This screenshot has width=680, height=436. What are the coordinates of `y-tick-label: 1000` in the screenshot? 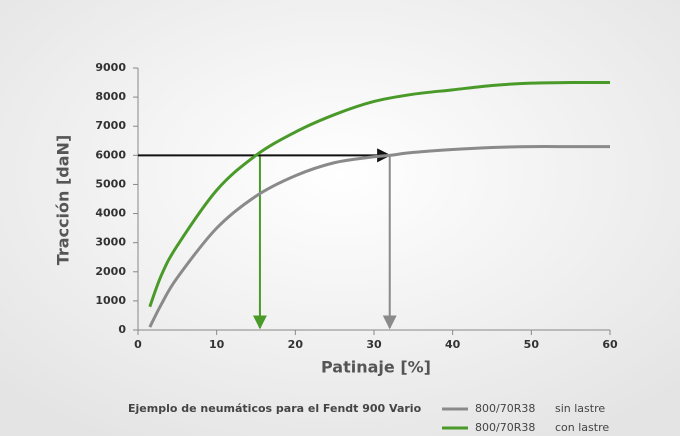 It's located at (110, 300).